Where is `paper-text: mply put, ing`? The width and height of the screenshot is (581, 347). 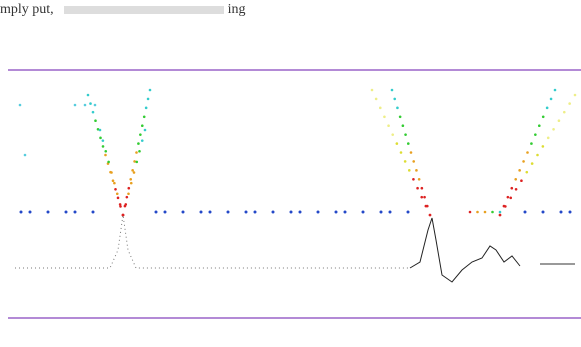 paper-text: mply put, ing is located at coordinates (125, 10).